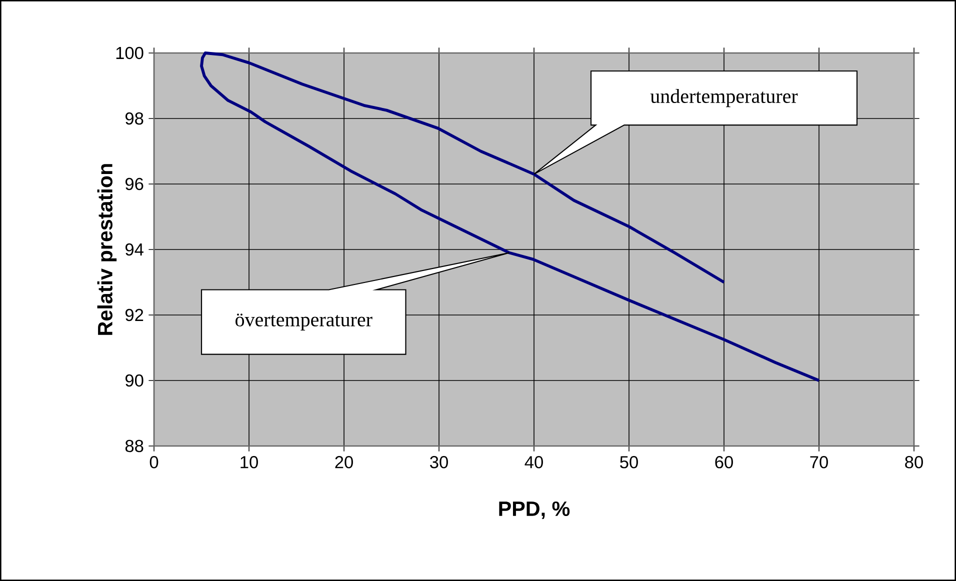  I want to click on y-tick-label: 88, so click(134, 446).